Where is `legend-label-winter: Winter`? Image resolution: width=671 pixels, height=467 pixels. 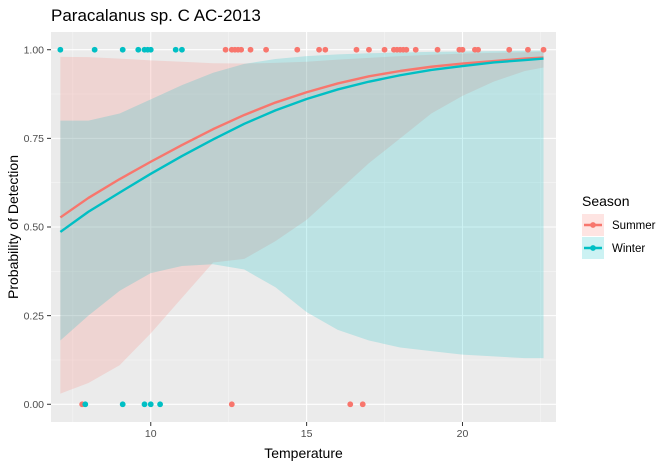 legend-label-winter: Winter is located at coordinates (628, 249).